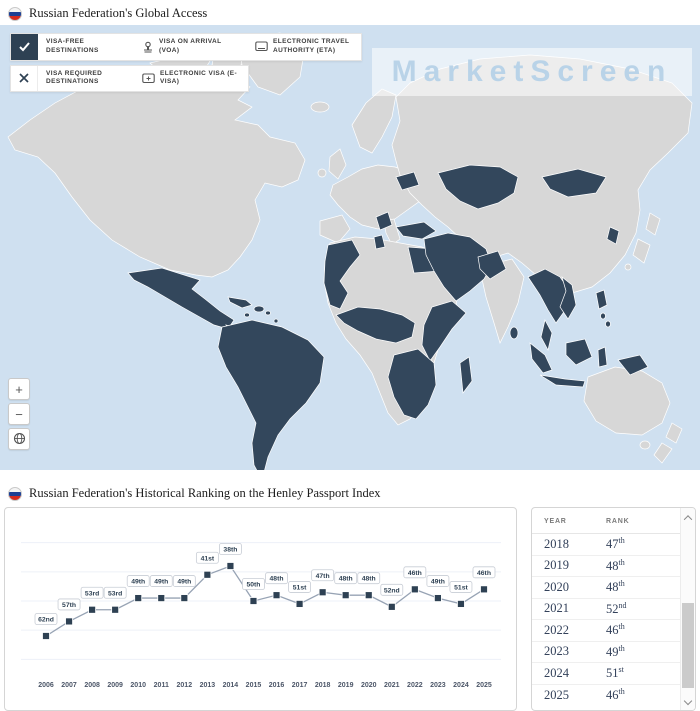  What do you see at coordinates (161, 685) in the screenshot?
I see `svg-text: 2011` at bounding box center [161, 685].